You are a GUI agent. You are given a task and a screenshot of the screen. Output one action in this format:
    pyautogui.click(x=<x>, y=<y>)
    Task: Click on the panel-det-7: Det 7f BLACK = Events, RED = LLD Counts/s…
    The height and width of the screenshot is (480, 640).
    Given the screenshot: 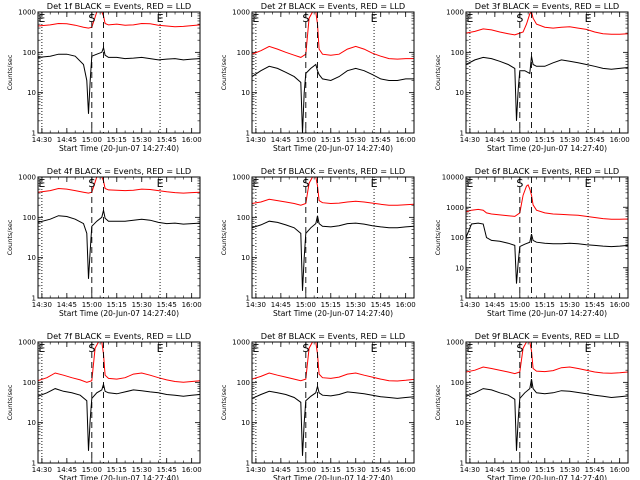 What is the action you would take?
    pyautogui.click(x=104, y=405)
    